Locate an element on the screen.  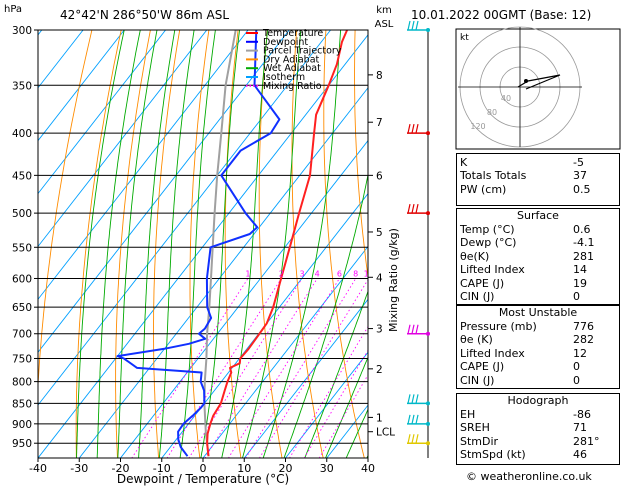
altitude-unit-km: km is located at coordinates (384, 10).